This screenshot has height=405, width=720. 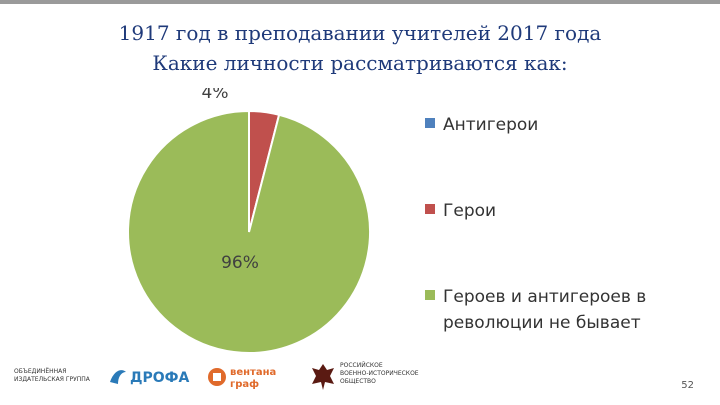 I want to click on logo-graf: граф, so click(x=245, y=384).